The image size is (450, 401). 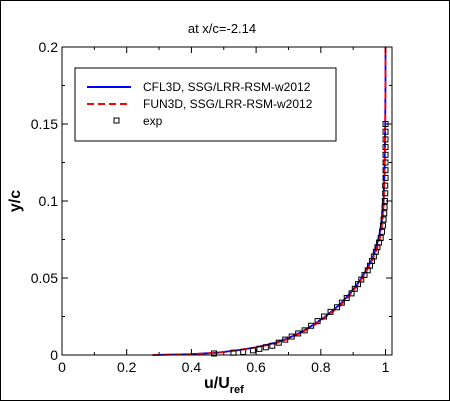 What do you see at coordinates (49, 201) in the screenshot?
I see `y-tick-label: 0.1` at bounding box center [49, 201].